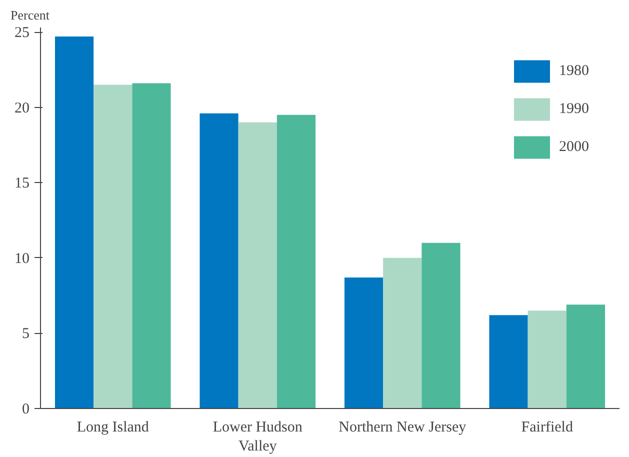  I want to click on legend-label: 2000, so click(574, 147).